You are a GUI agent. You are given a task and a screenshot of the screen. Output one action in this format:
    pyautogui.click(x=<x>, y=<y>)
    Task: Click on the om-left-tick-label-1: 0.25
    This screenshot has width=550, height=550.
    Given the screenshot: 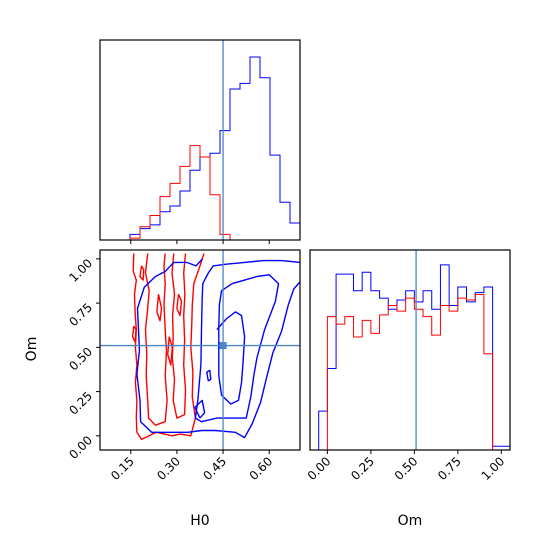 What is the action you would take?
    pyautogui.click(x=80, y=403)
    